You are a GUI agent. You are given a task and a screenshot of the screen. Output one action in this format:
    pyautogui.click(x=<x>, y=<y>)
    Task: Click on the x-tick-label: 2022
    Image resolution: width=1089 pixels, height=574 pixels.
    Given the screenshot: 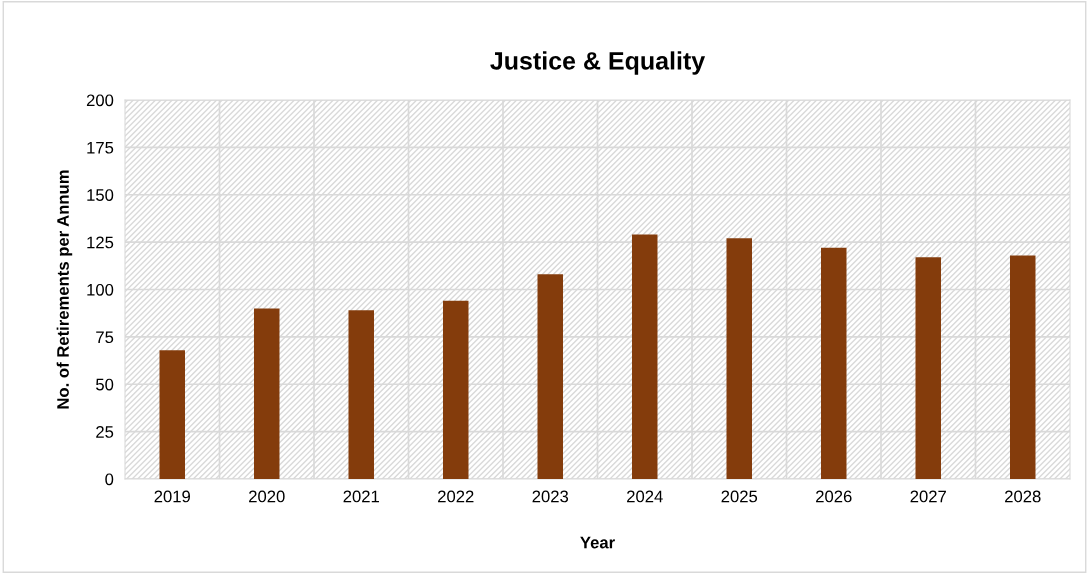 What is the action you would take?
    pyautogui.click(x=456, y=496)
    